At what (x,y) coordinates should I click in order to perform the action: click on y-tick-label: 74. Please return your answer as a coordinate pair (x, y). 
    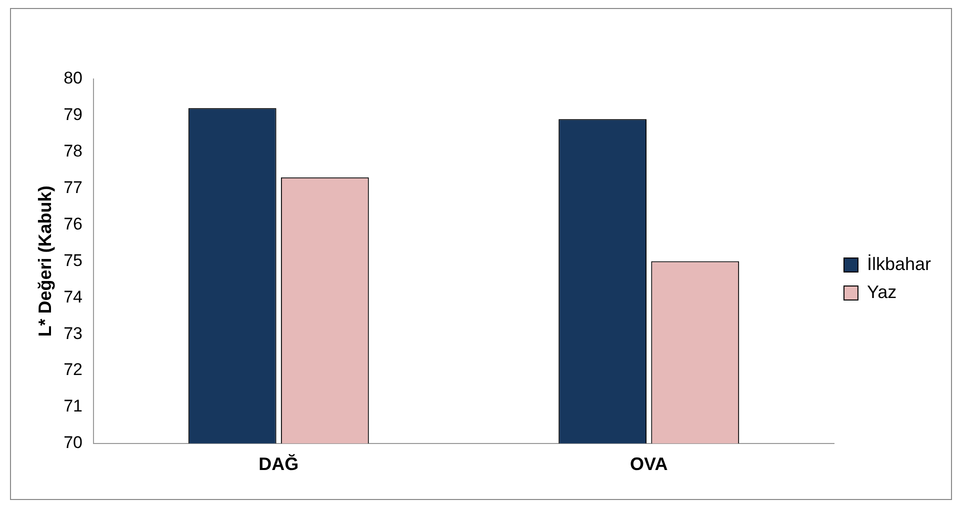
    Looking at the image, I should click on (73, 296).